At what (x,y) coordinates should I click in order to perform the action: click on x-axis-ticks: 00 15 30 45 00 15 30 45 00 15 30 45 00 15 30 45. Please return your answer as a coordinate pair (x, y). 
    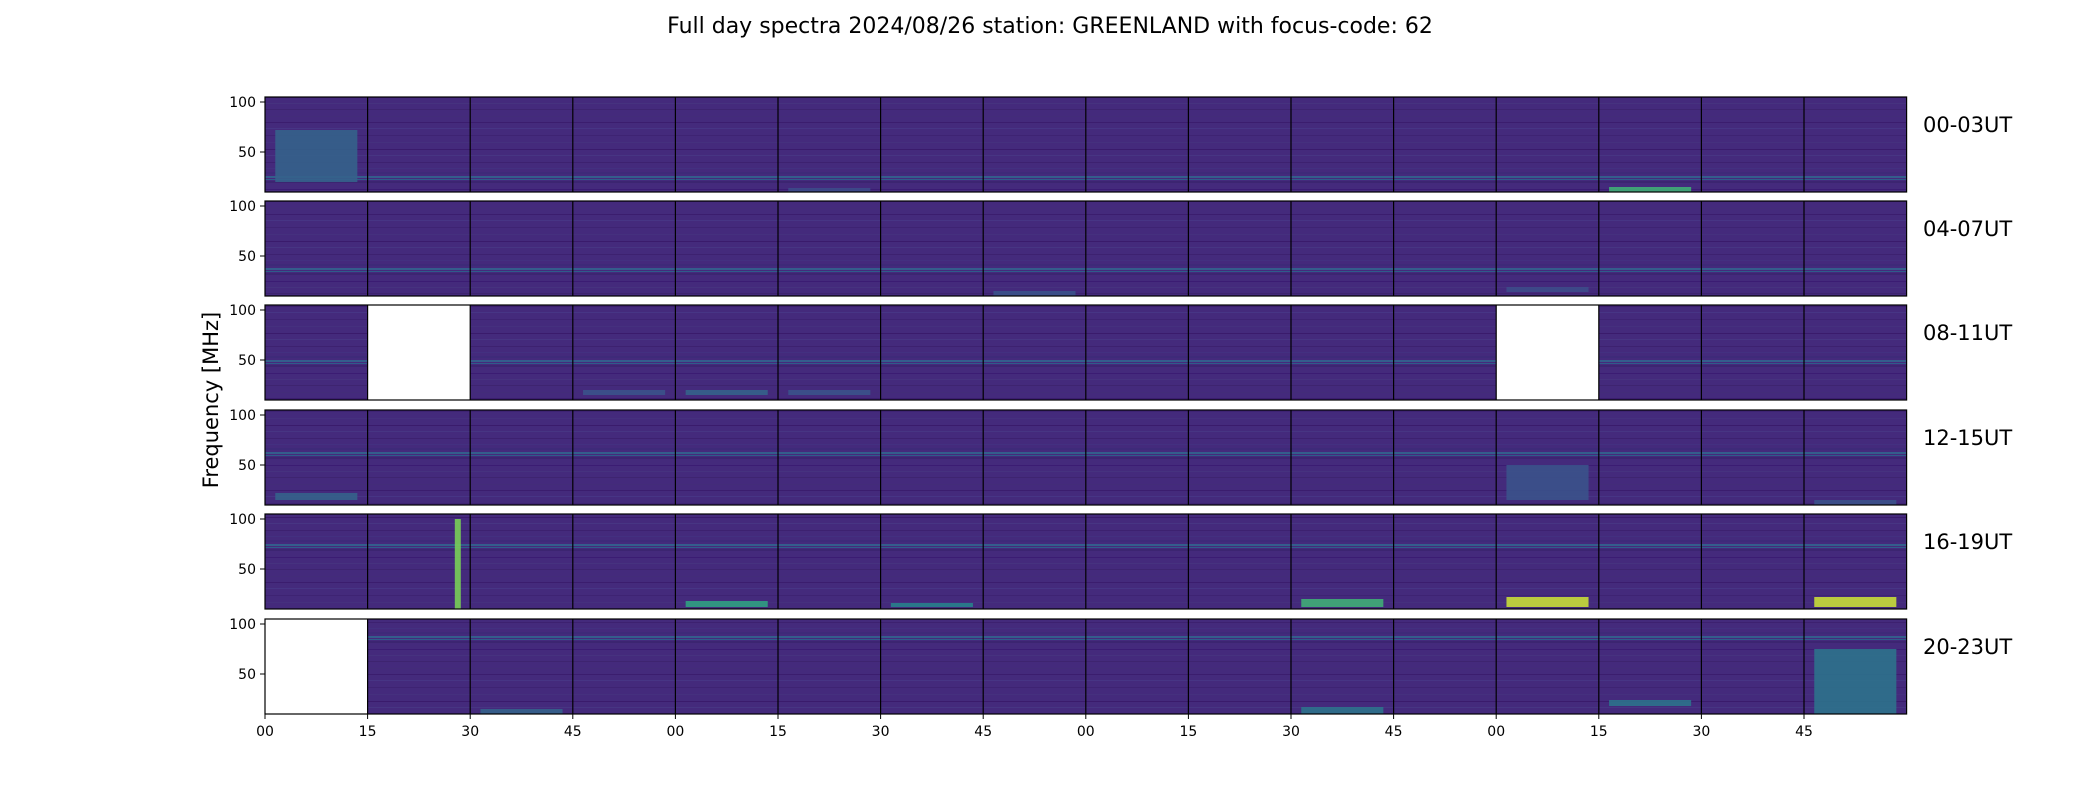
    Looking at the image, I should click on (1034, 727).